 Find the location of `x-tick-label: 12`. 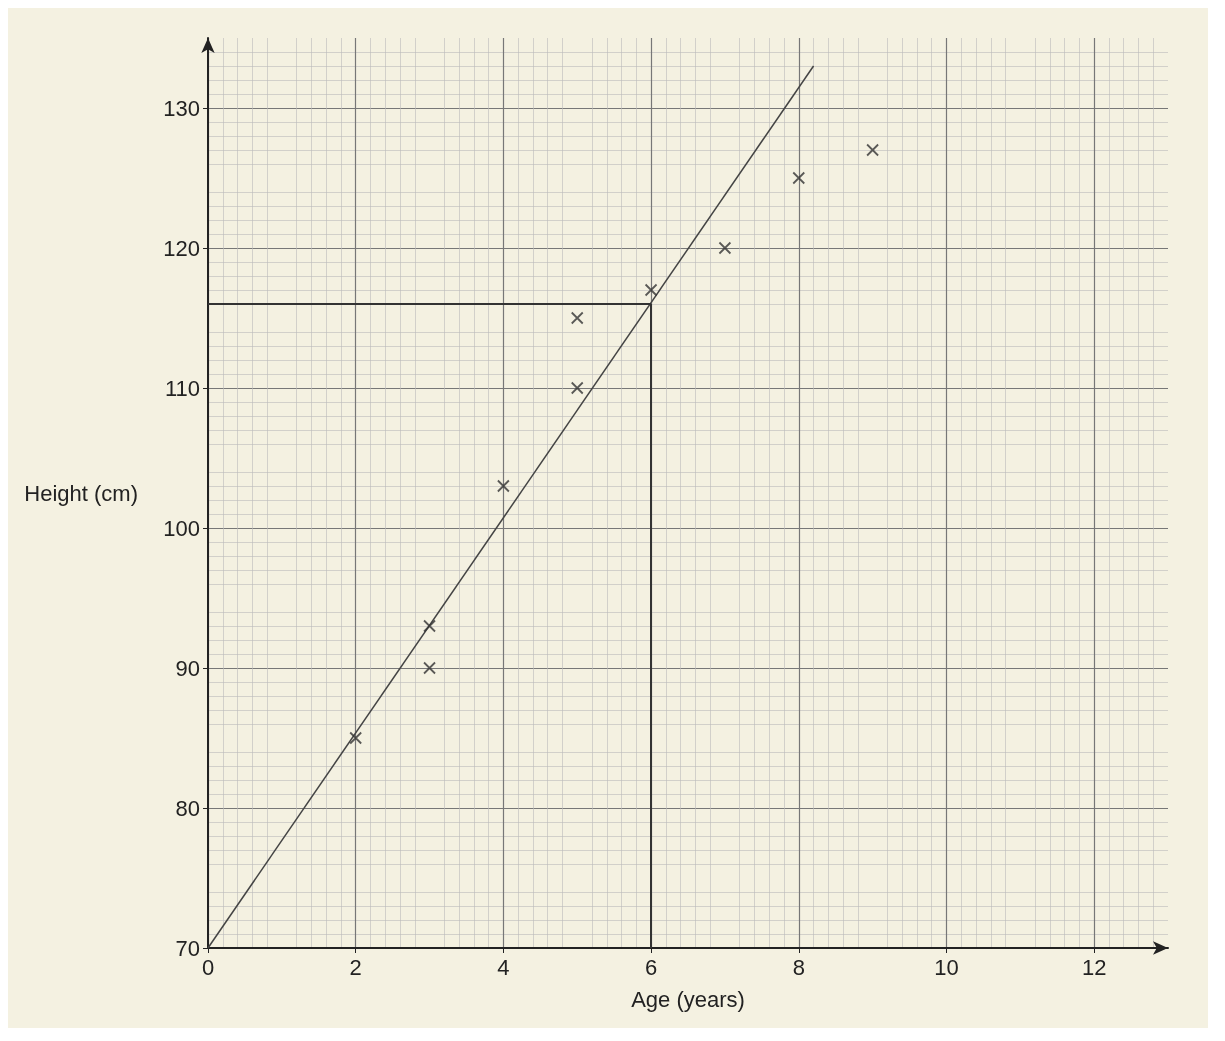

x-tick-label: 12 is located at coordinates (1094, 967).